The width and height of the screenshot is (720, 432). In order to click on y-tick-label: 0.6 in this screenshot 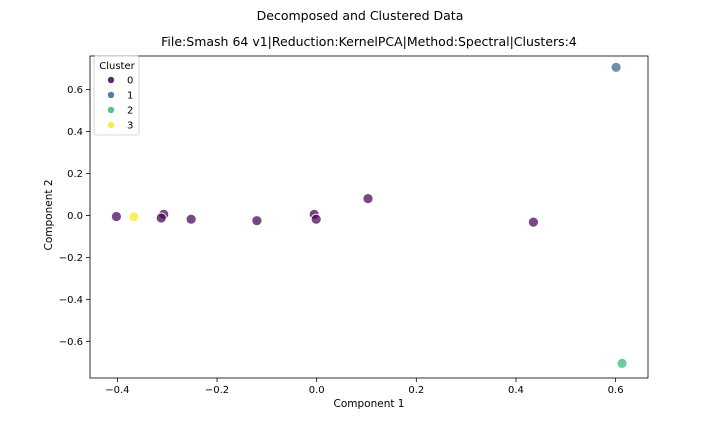, I will do `click(75, 90)`.